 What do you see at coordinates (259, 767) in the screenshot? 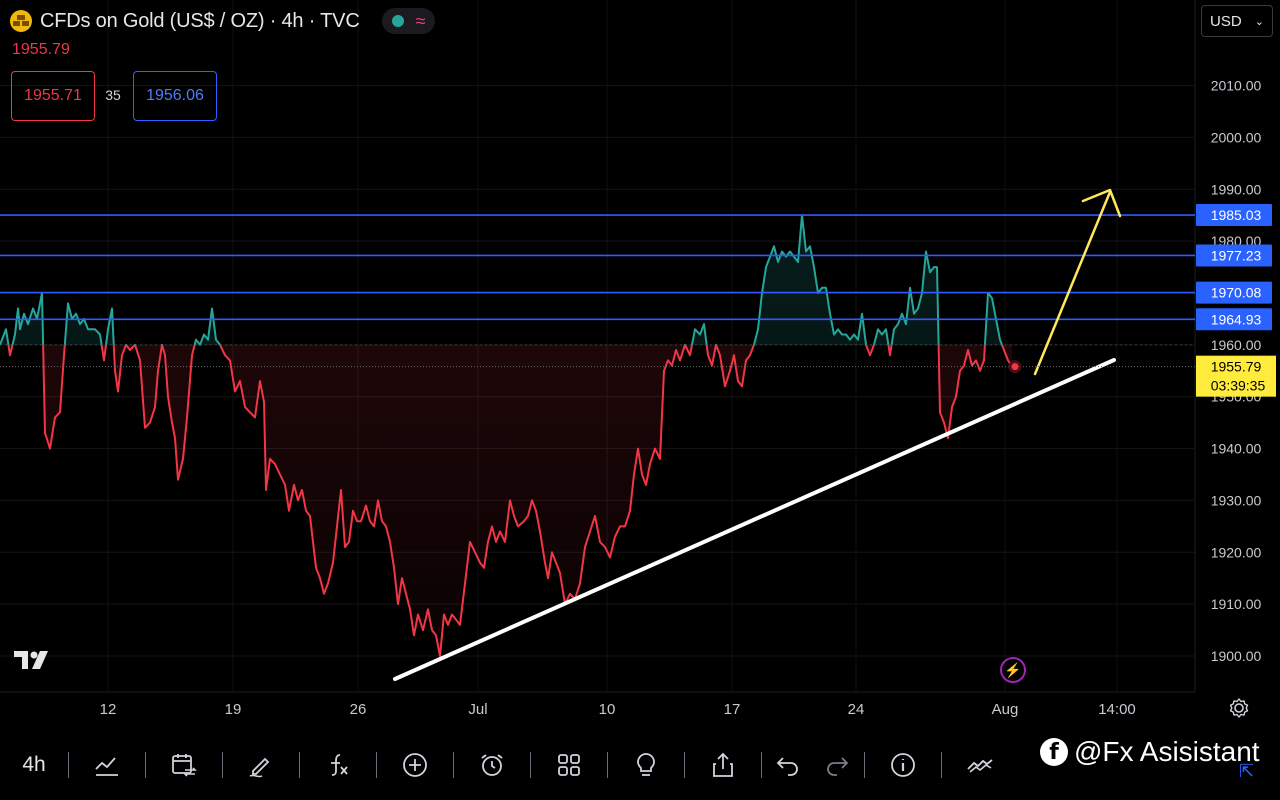
I see `pen-icon` at bounding box center [259, 767].